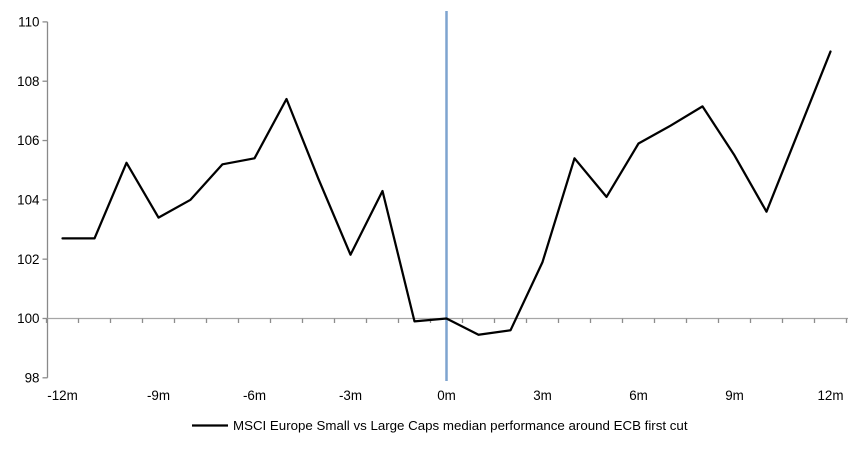  Describe the element at coordinates (158, 395) in the screenshot. I see `x-axis-tick-label: -9m` at that location.